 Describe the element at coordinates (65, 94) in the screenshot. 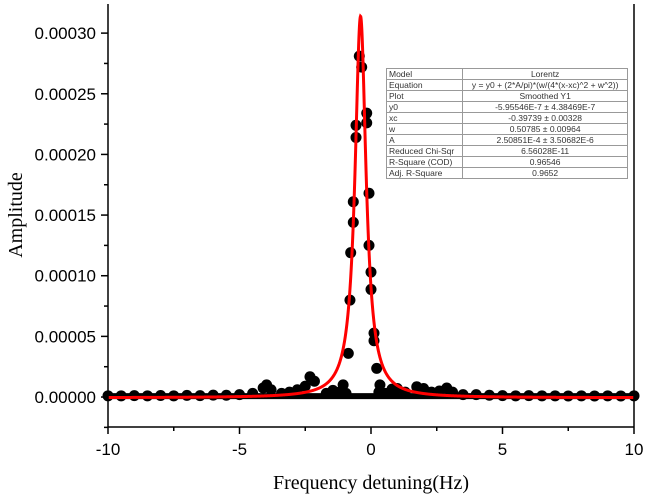

I see `y-tick-label: 0.00025` at that location.